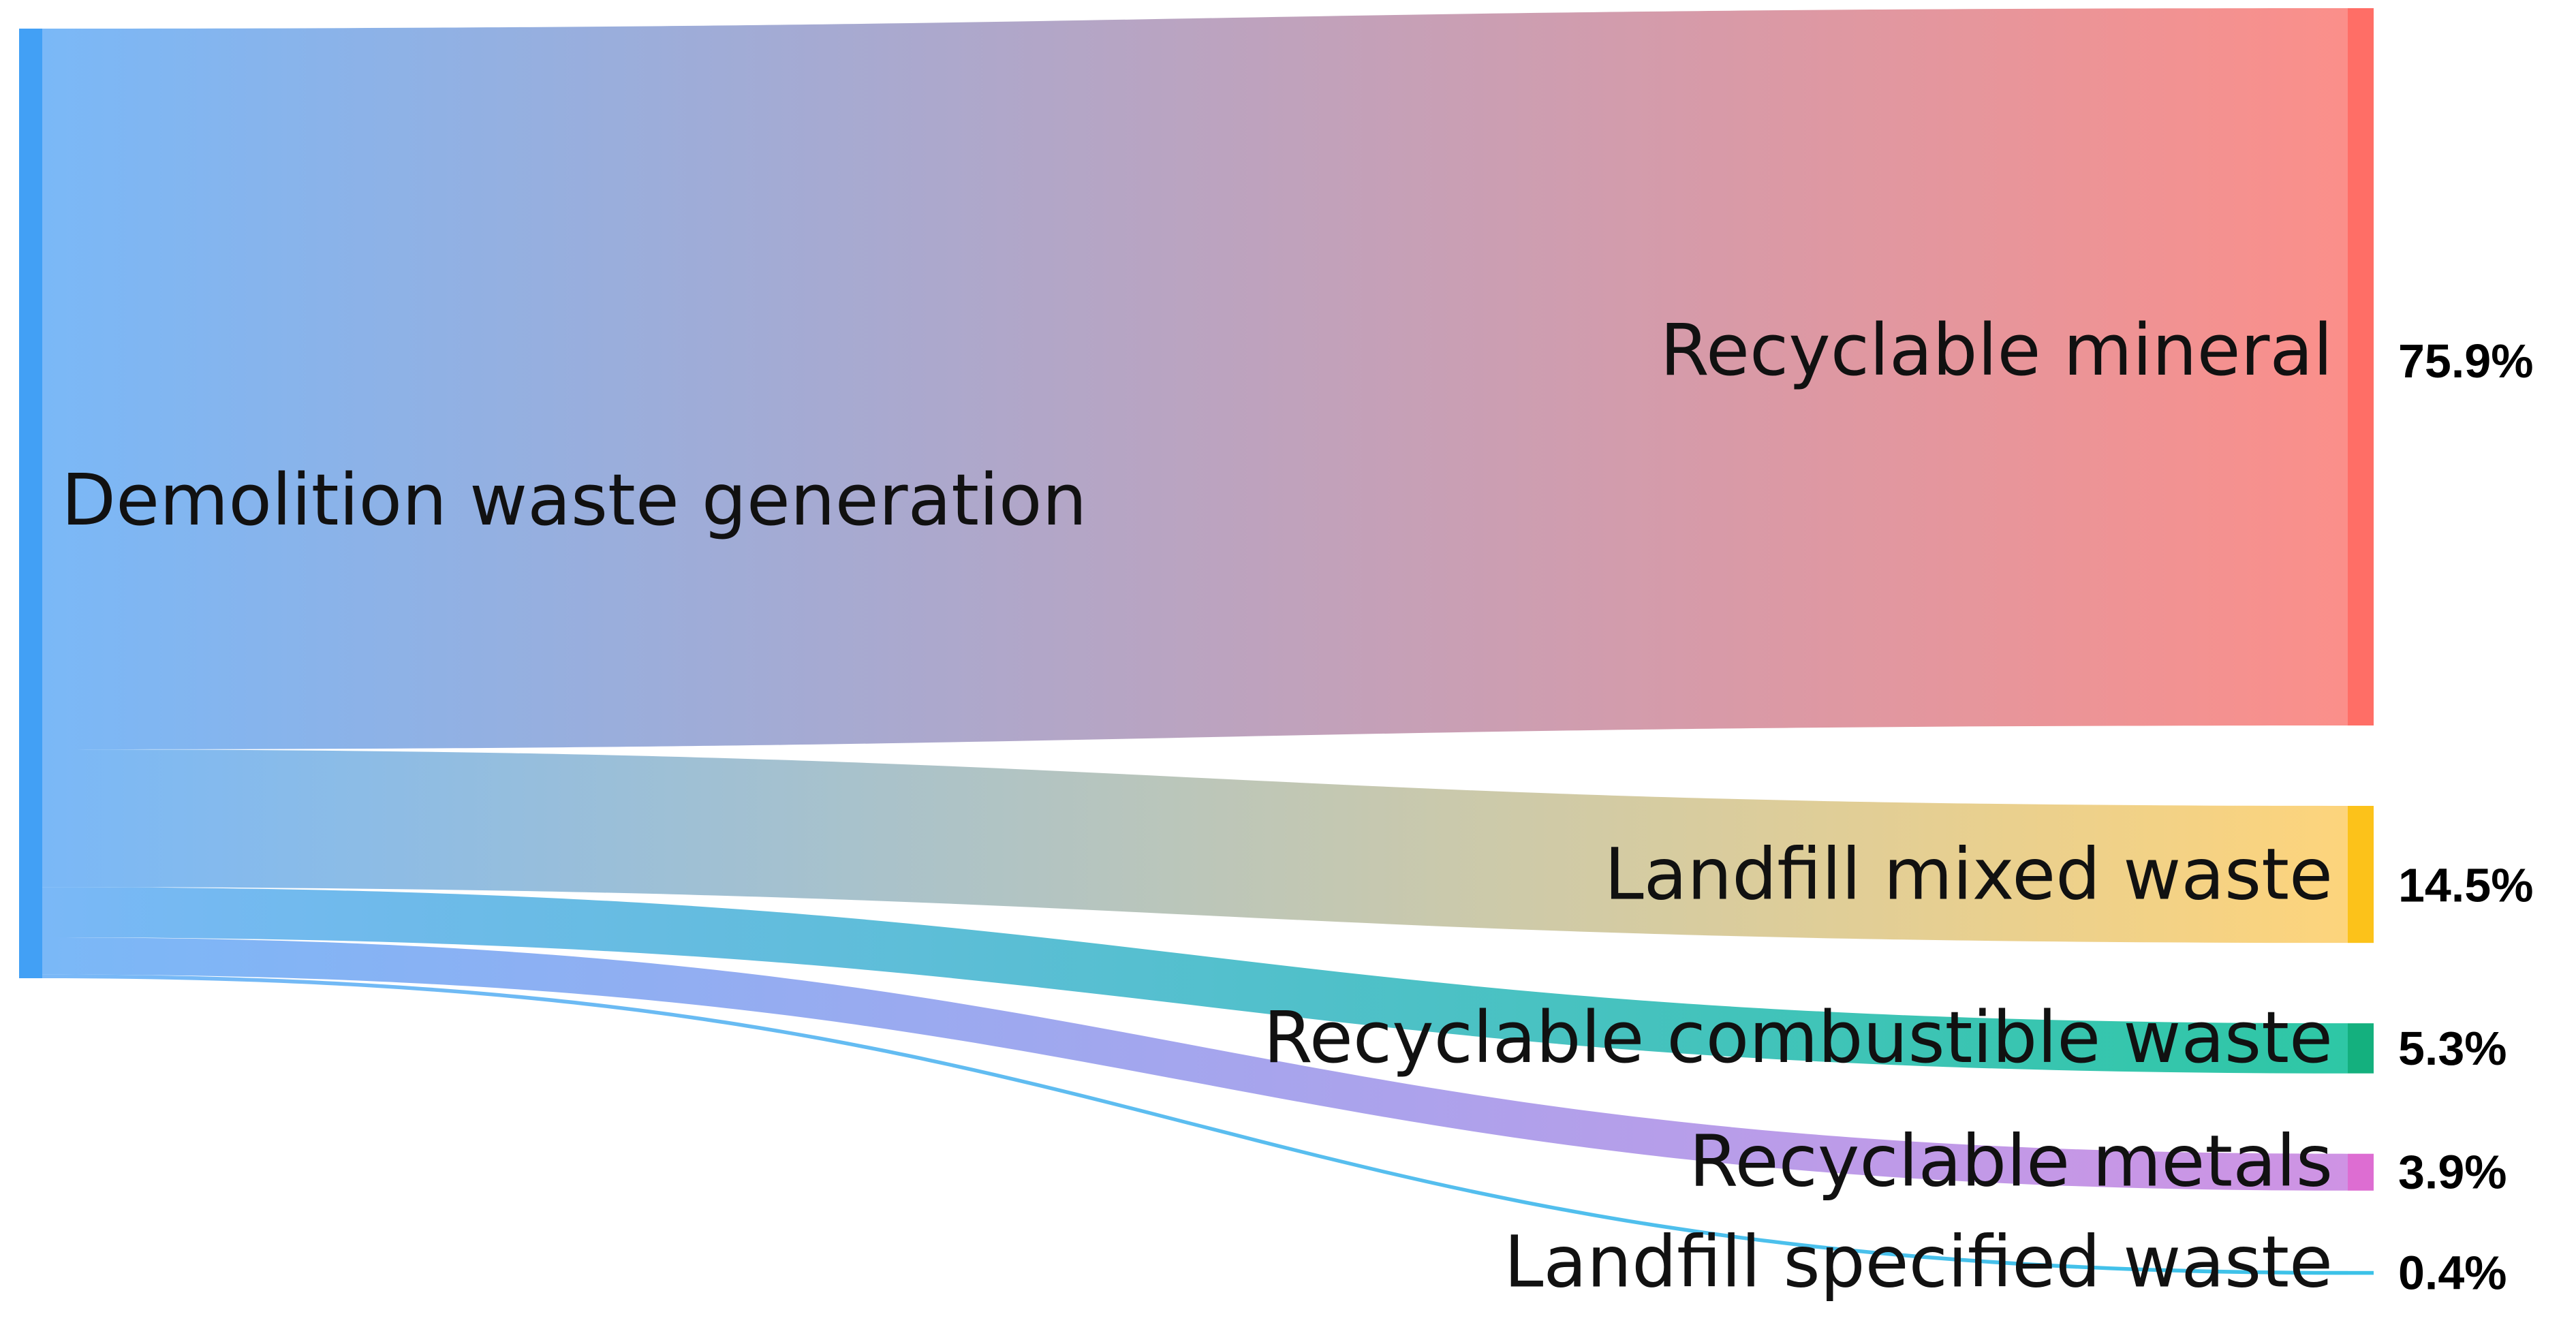 Image resolution: width=2576 pixels, height=1327 pixels. I want to click on percent-label-2: 5.3%, so click(2452, 1048).